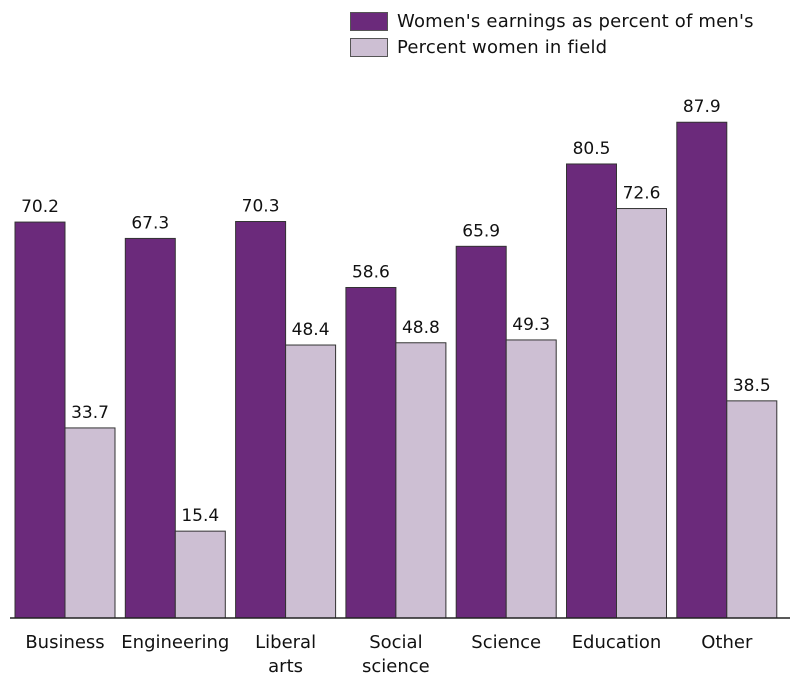 The image size is (811, 676). Describe the element at coordinates (727, 642) in the screenshot. I see `x-tick-label-other: Other` at that location.